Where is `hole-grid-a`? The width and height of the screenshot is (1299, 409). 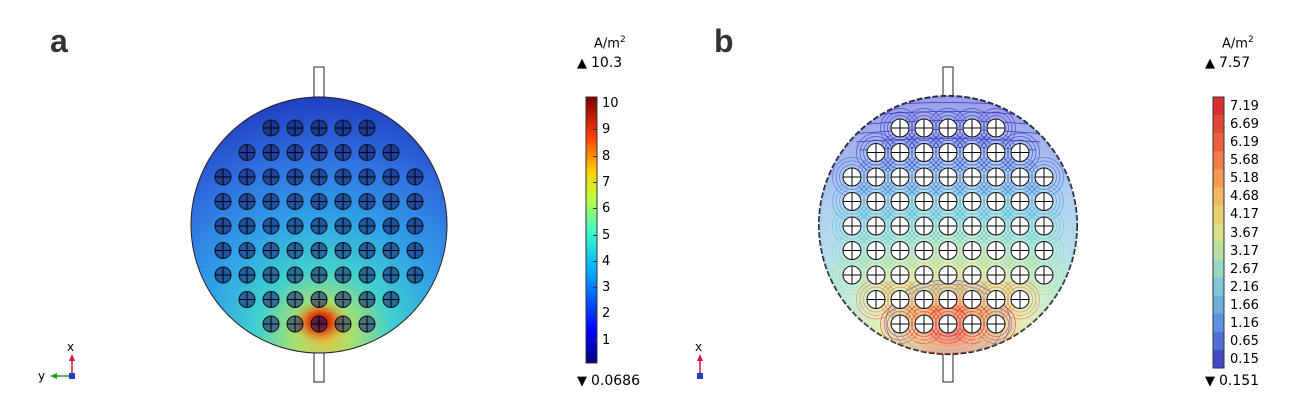 hole-grid-a is located at coordinates (319, 226).